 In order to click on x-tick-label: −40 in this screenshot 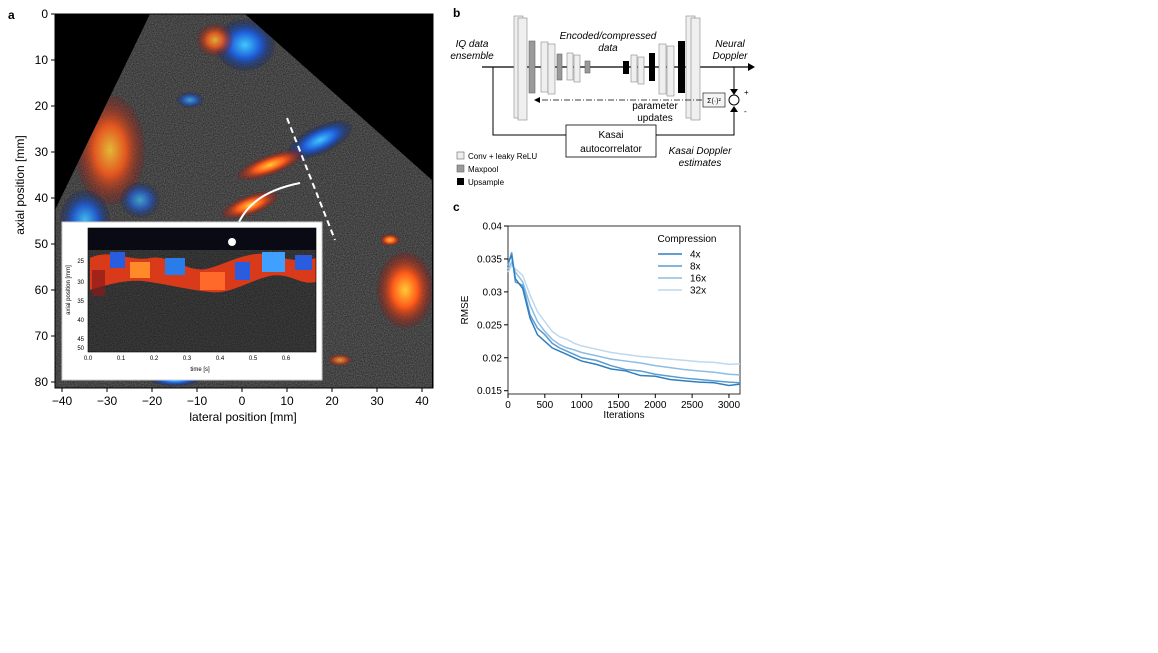, I will do `click(62, 401)`.